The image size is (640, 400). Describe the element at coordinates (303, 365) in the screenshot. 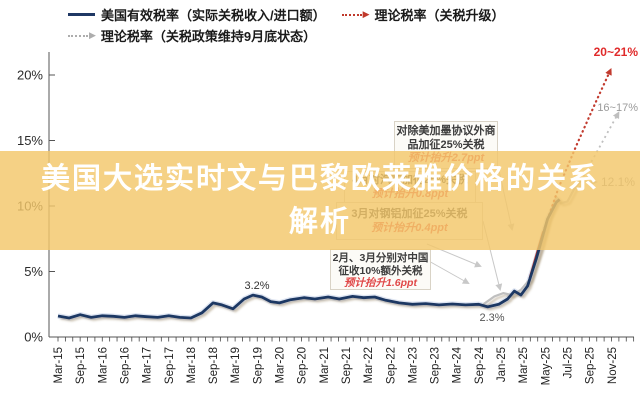

I see `x-tick-label: Sep-20` at that location.